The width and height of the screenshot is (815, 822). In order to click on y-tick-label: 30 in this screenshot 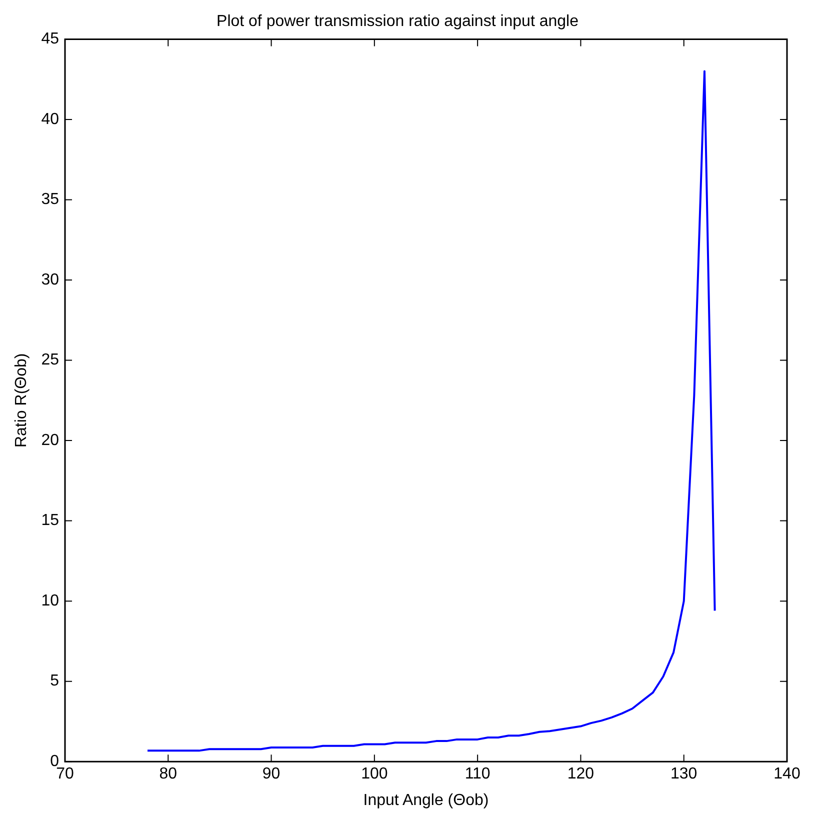, I will do `click(50, 279)`.